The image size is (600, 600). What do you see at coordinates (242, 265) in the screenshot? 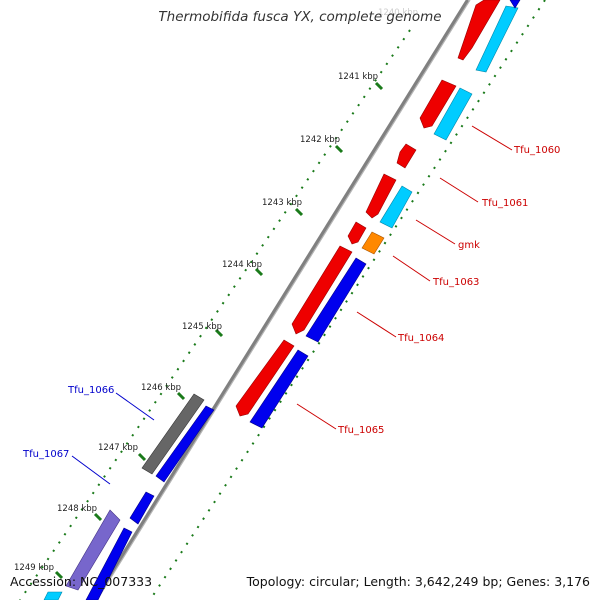
I see `ruler-label: 1244 kbp` at bounding box center [242, 265].